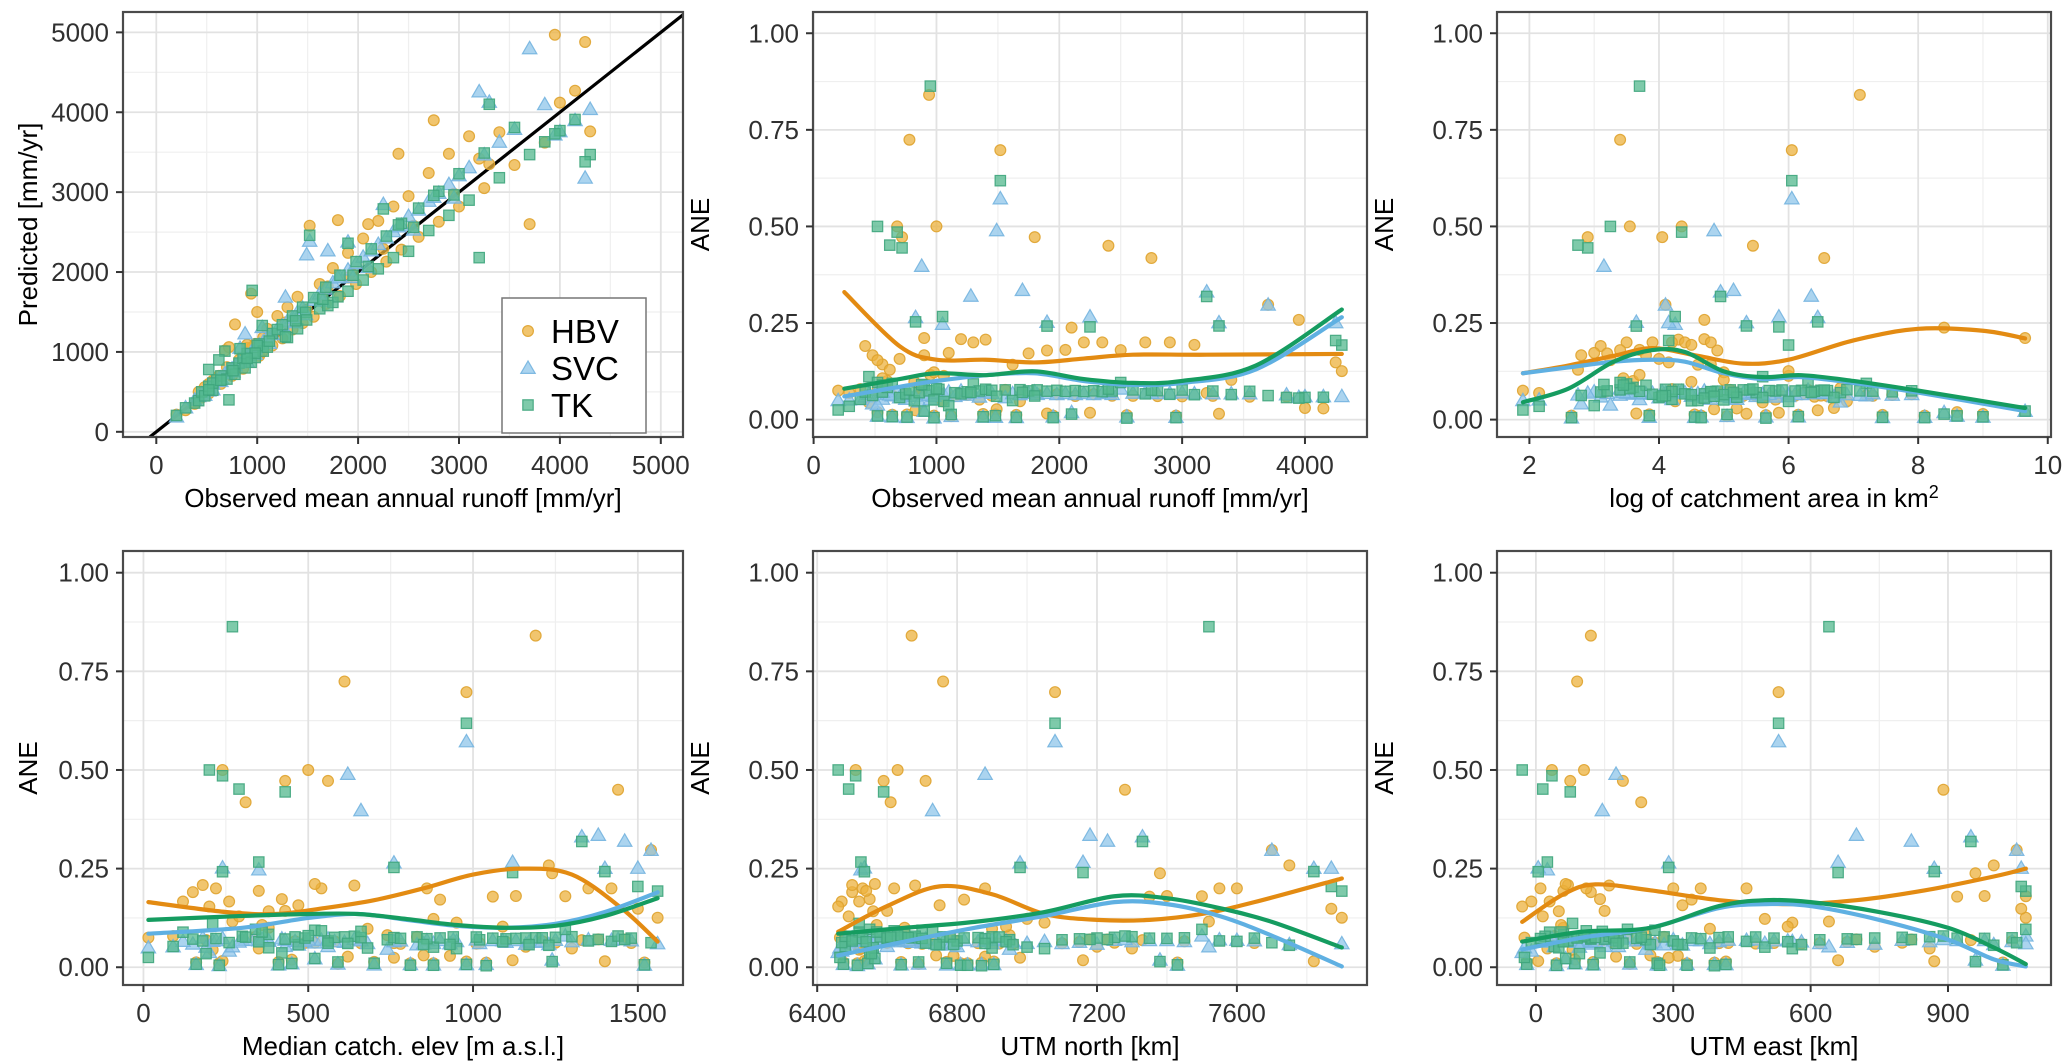 This screenshot has width=2067, height=1063. What do you see at coordinates (2047, 465) in the screenshot?
I see `x-tick-label: 10` at bounding box center [2047, 465].